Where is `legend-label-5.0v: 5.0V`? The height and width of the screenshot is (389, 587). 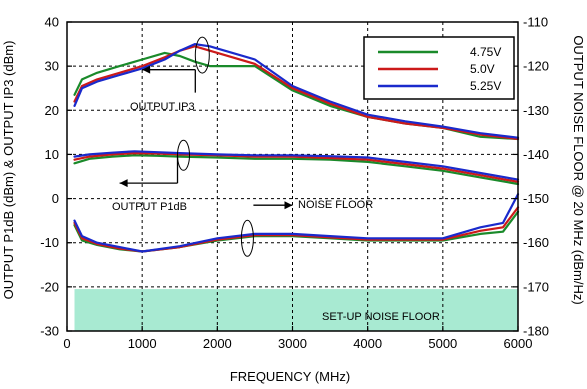
legend-label-5.0v: 5.0V is located at coordinates (482, 69).